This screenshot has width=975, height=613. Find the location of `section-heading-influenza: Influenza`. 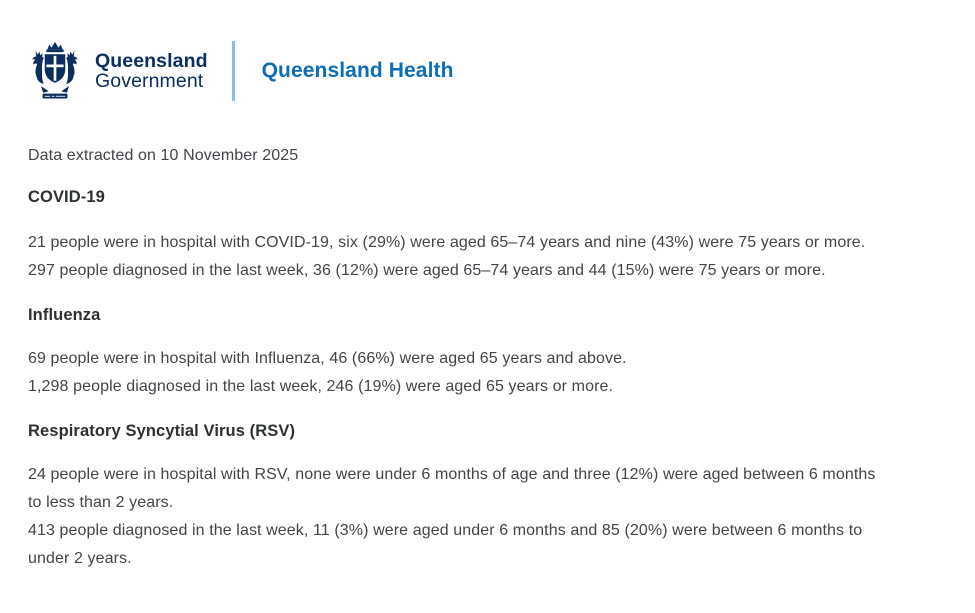

section-heading-influenza: Influenza is located at coordinates (64, 315).